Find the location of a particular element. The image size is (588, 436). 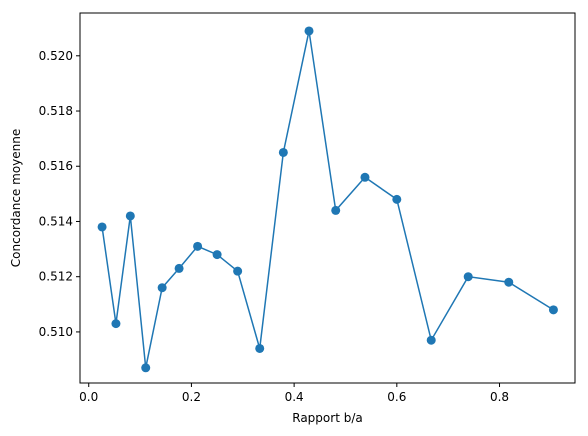

x-tick-label: 0.2 is located at coordinates (191, 397).